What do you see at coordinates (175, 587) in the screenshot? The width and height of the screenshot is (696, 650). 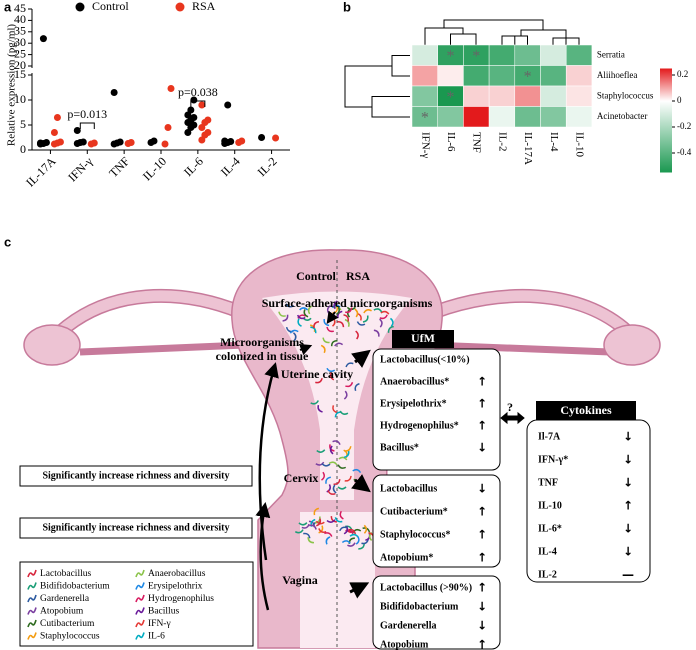 I see `legend-label: Erysipelothrix` at bounding box center [175, 587].